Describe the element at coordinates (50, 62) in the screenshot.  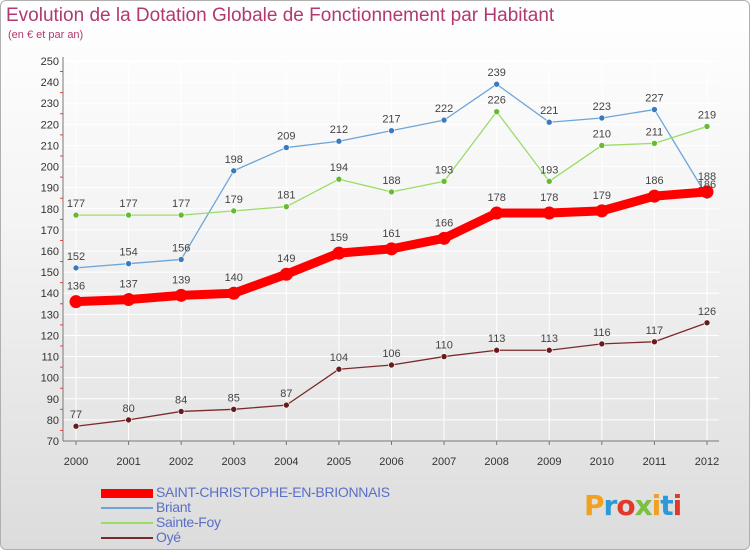
I see `y-tick-label: 250` at that location.